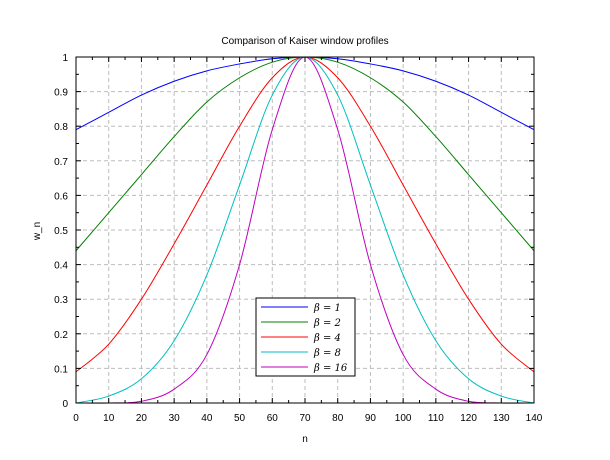 This screenshot has height=460, width=610. I want to click on legend-label: β = 4, so click(327, 338).